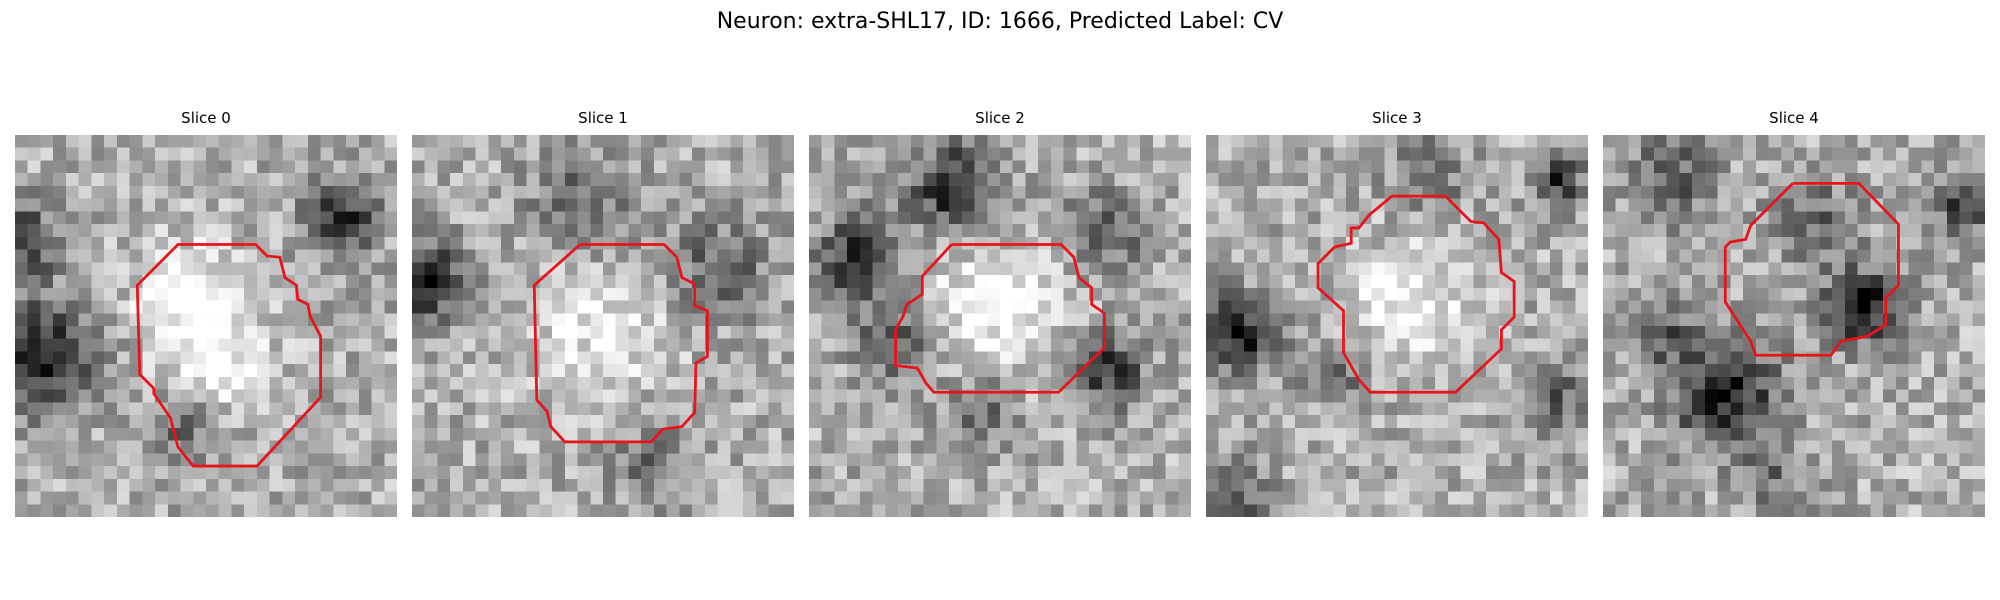 Image resolution: width=2000 pixels, height=600 pixels. What do you see at coordinates (603, 312) in the screenshot?
I see `panel-slice-1: Slice 1` at bounding box center [603, 312].